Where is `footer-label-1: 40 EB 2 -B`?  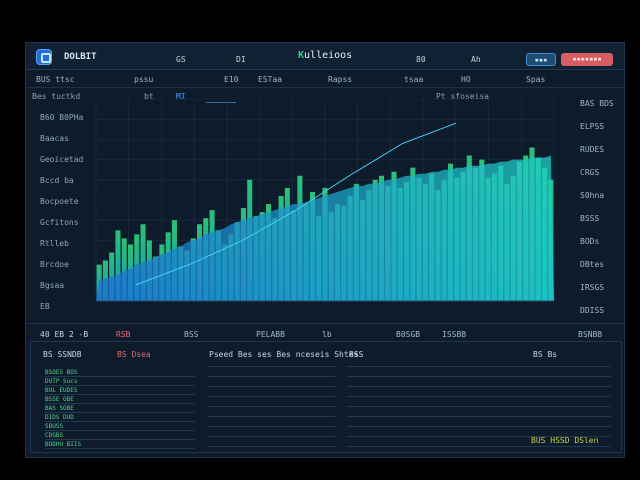 footer-label-1: 40 EB 2 -B is located at coordinates (64, 334).